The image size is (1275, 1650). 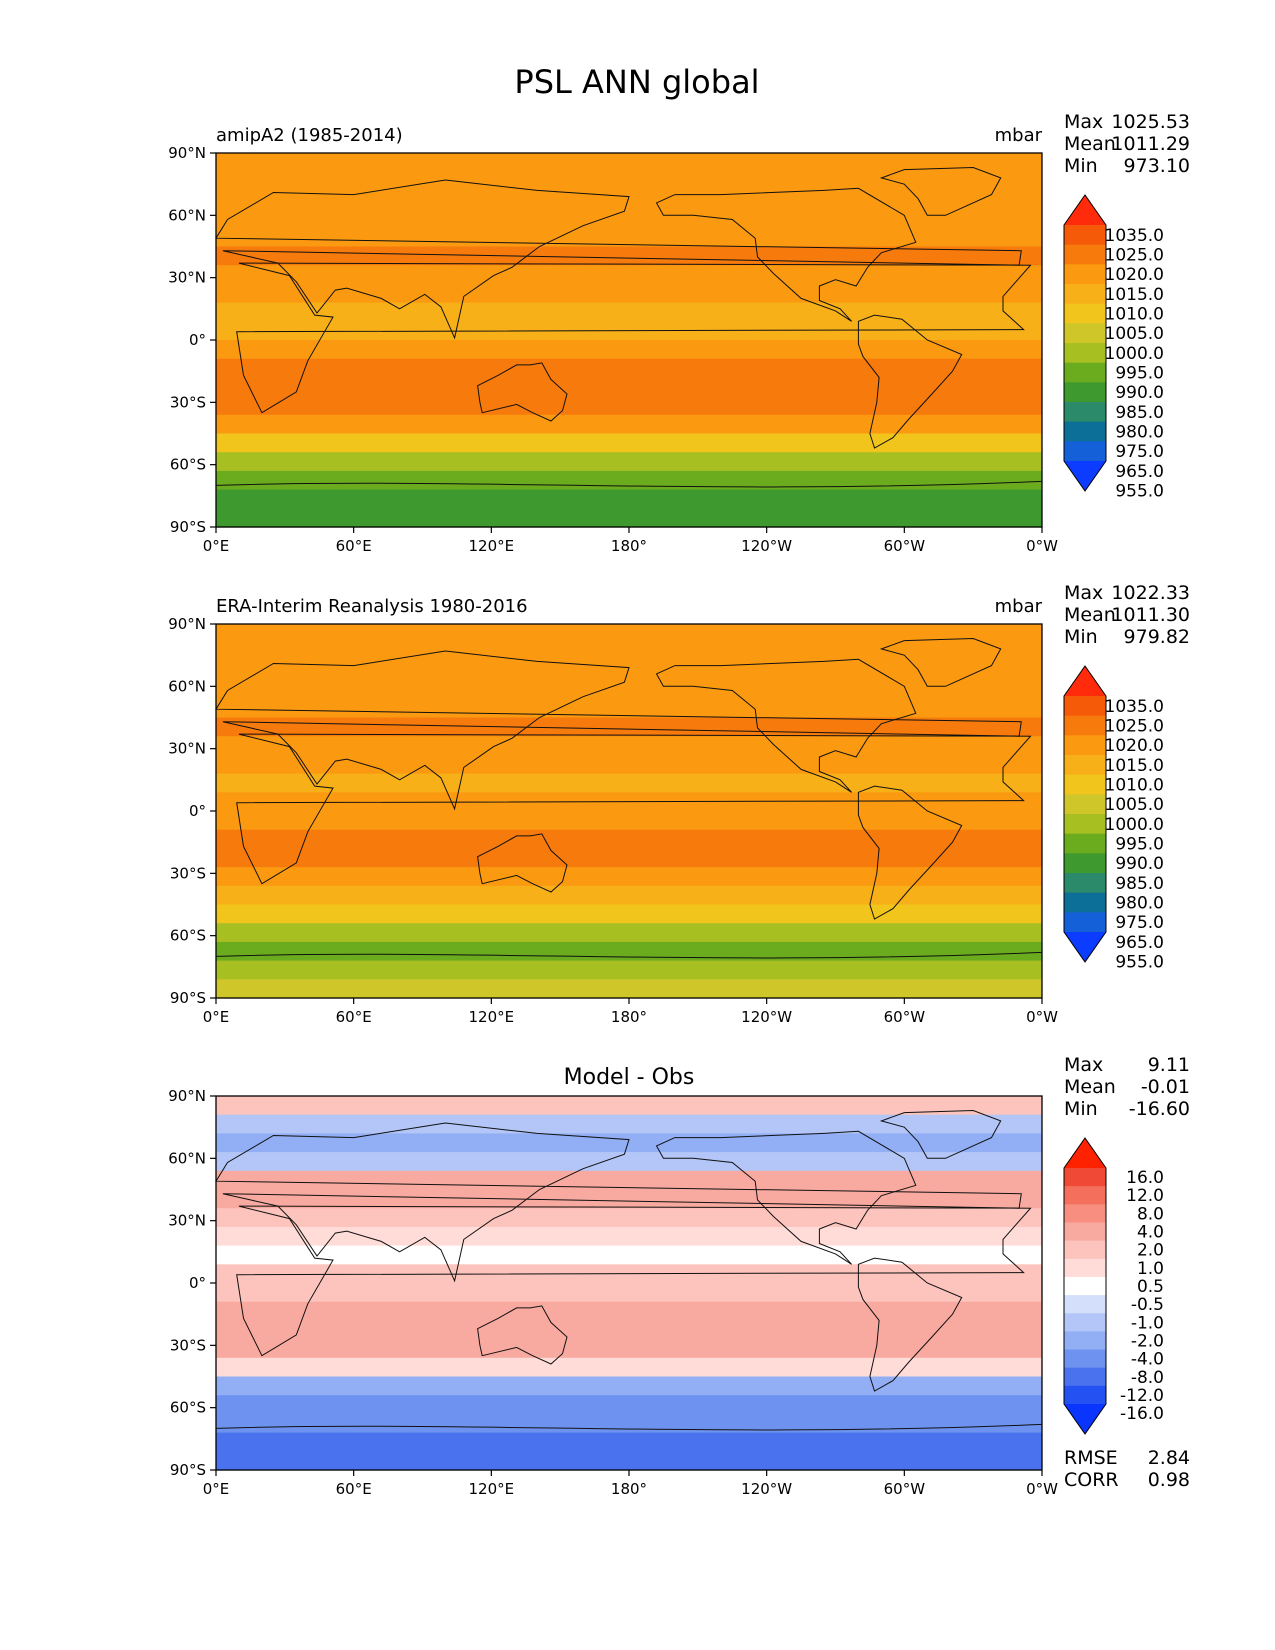 I want to click on x-tick-label: 60°E, so click(x=354, y=546).